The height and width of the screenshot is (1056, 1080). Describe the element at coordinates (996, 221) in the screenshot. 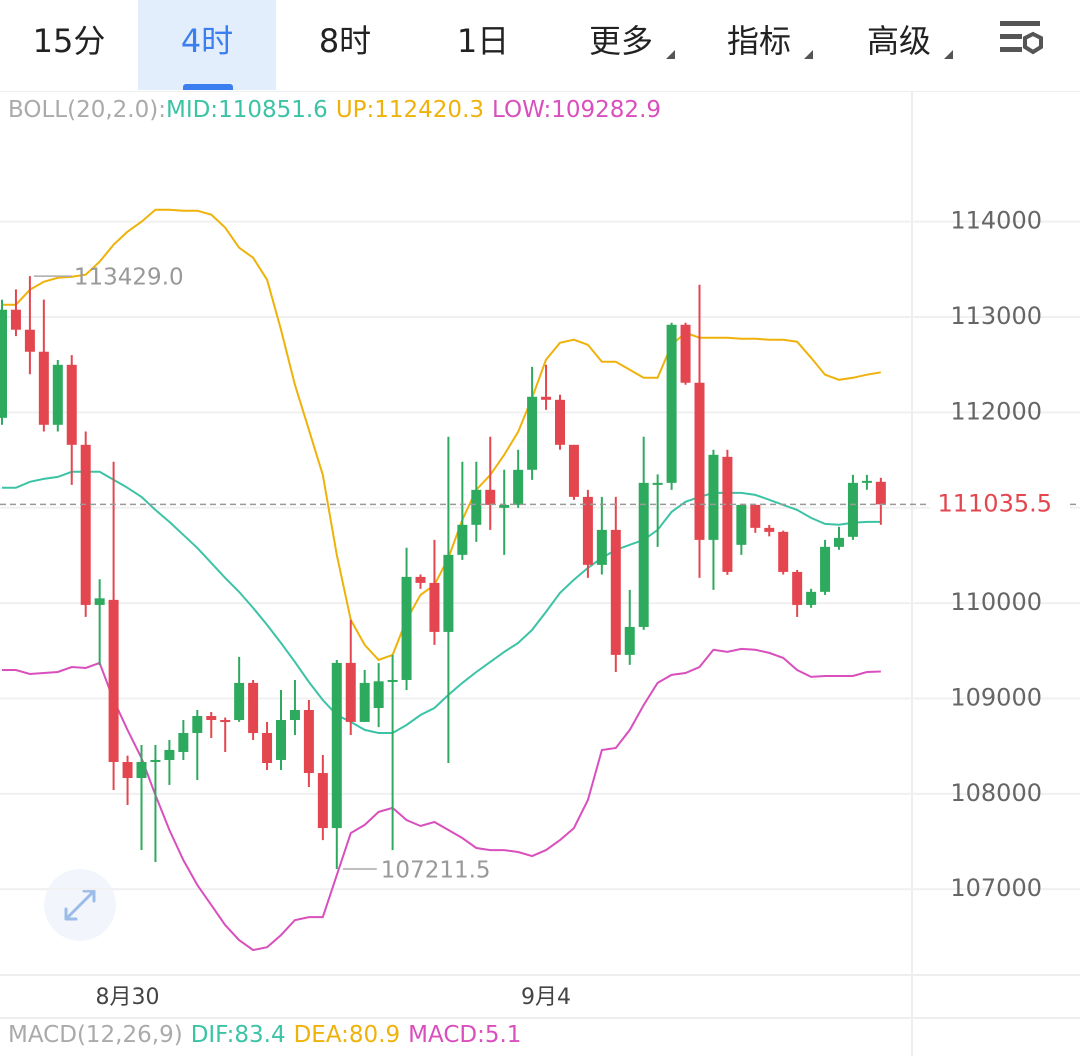

I see `y-tick-label: 114000` at that location.